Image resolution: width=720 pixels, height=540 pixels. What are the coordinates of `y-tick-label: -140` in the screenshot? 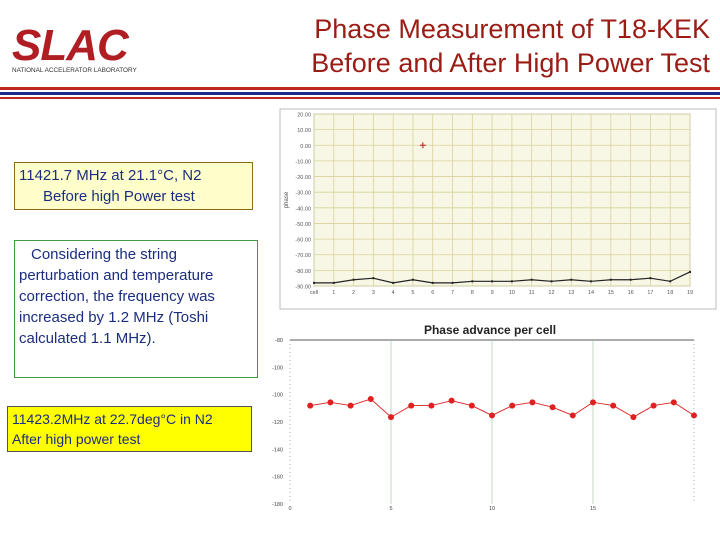 It's located at (277, 450).